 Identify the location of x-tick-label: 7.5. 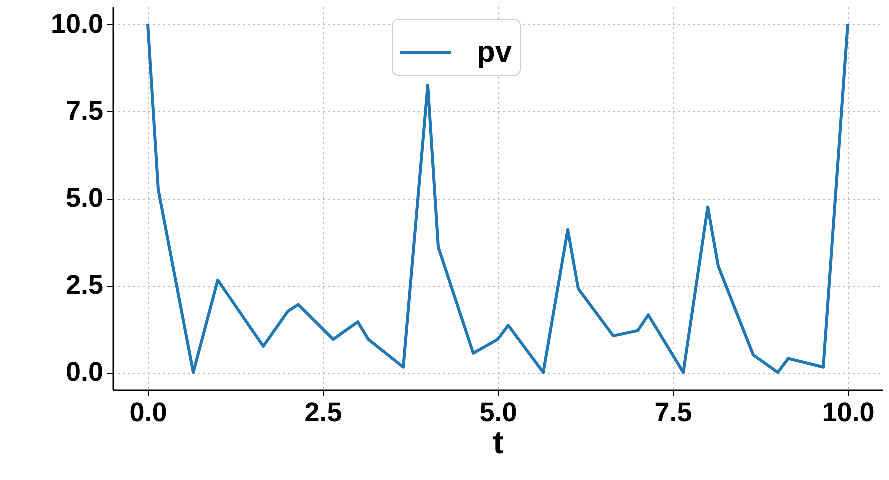
(673, 413).